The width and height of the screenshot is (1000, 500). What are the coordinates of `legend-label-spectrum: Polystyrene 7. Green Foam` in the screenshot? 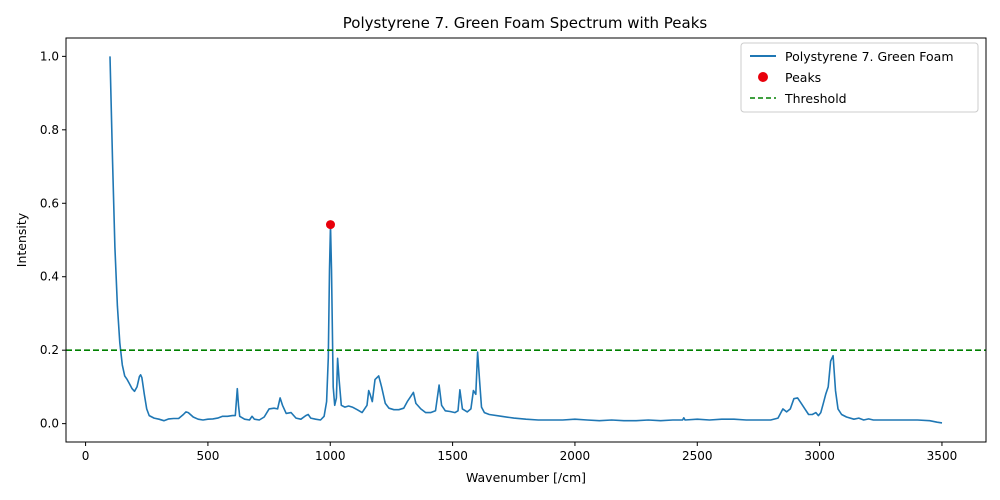 It's located at (869, 56).